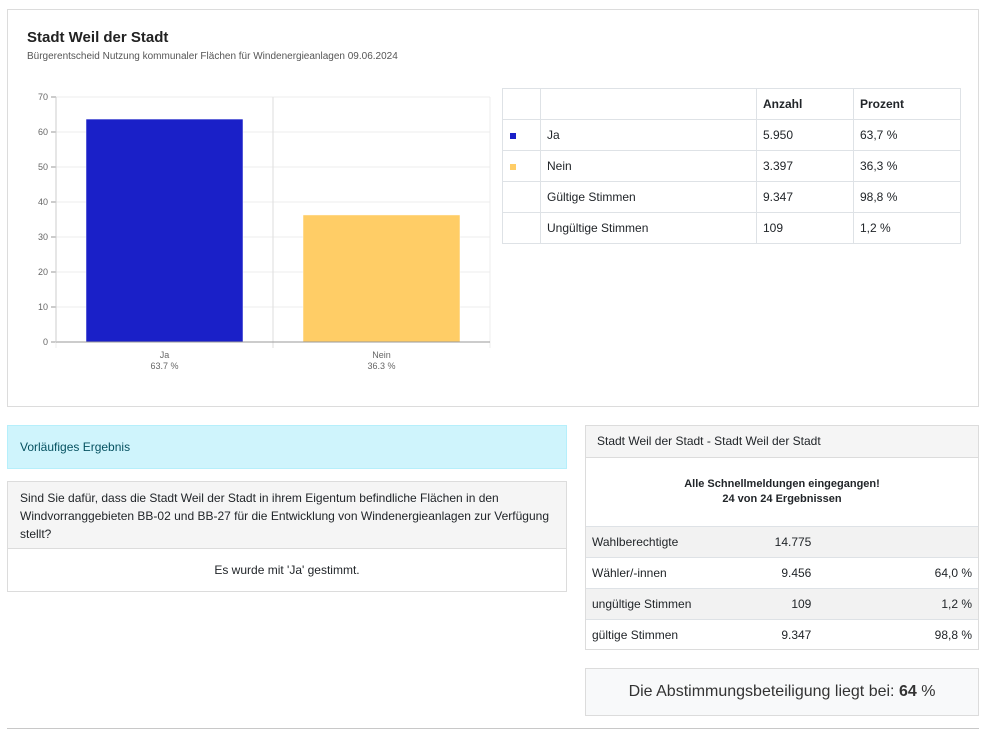  What do you see at coordinates (907, 228) in the screenshot?
I see `row-percent: 1,2 %` at bounding box center [907, 228].